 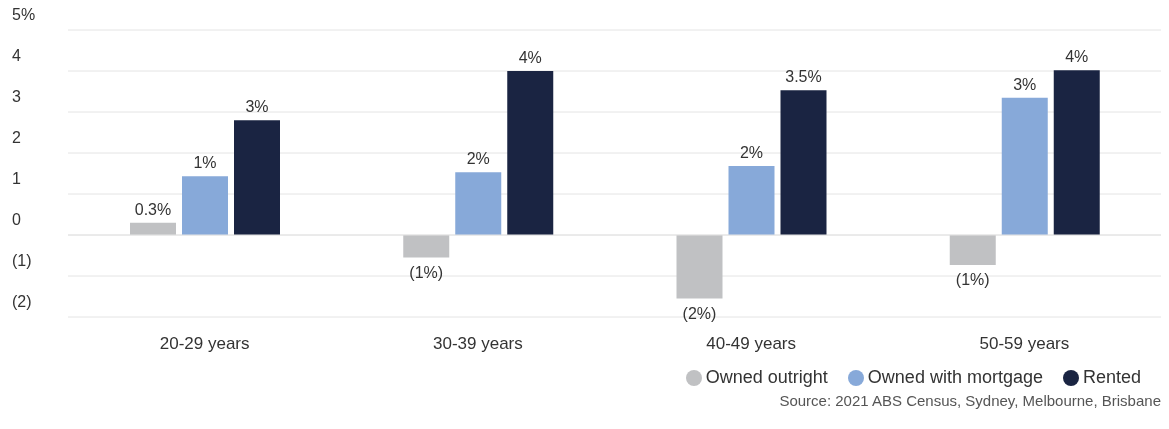 What do you see at coordinates (1024, 344) in the screenshot?
I see `x-tick-label: 50-59 years` at bounding box center [1024, 344].